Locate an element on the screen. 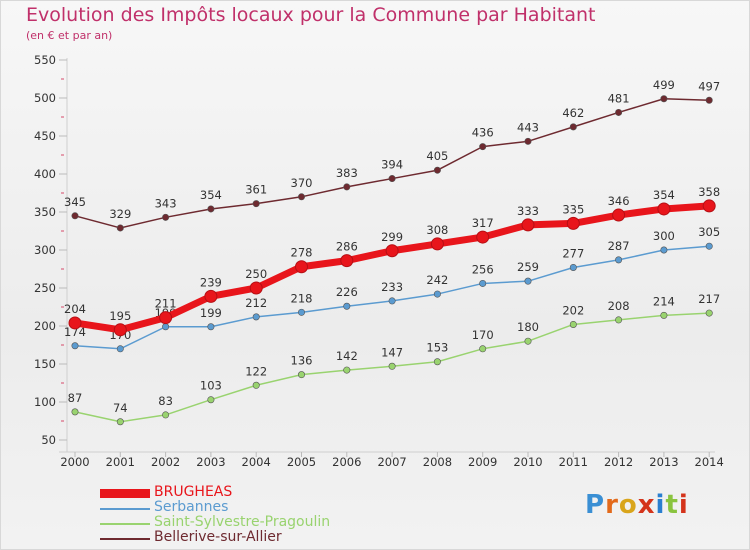 The width and height of the screenshot is (750, 550). data-point-Bellerive-sur-Allier-2012 is located at coordinates (619, 112).